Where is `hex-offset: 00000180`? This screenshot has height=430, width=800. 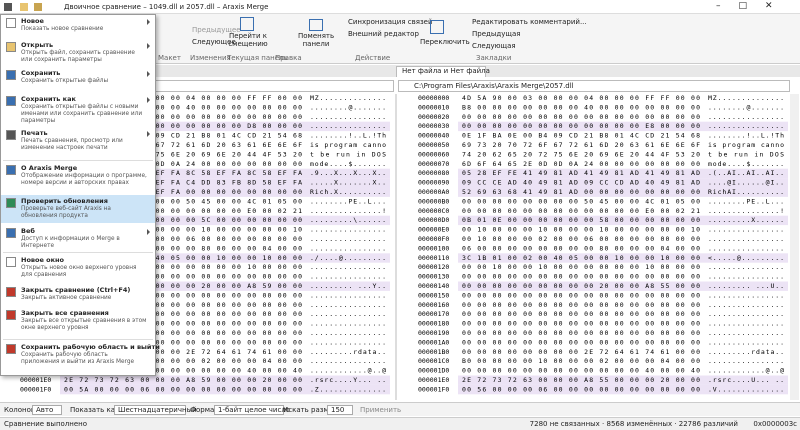
hex-offset: 00000180 is located at coordinates (433, 324).